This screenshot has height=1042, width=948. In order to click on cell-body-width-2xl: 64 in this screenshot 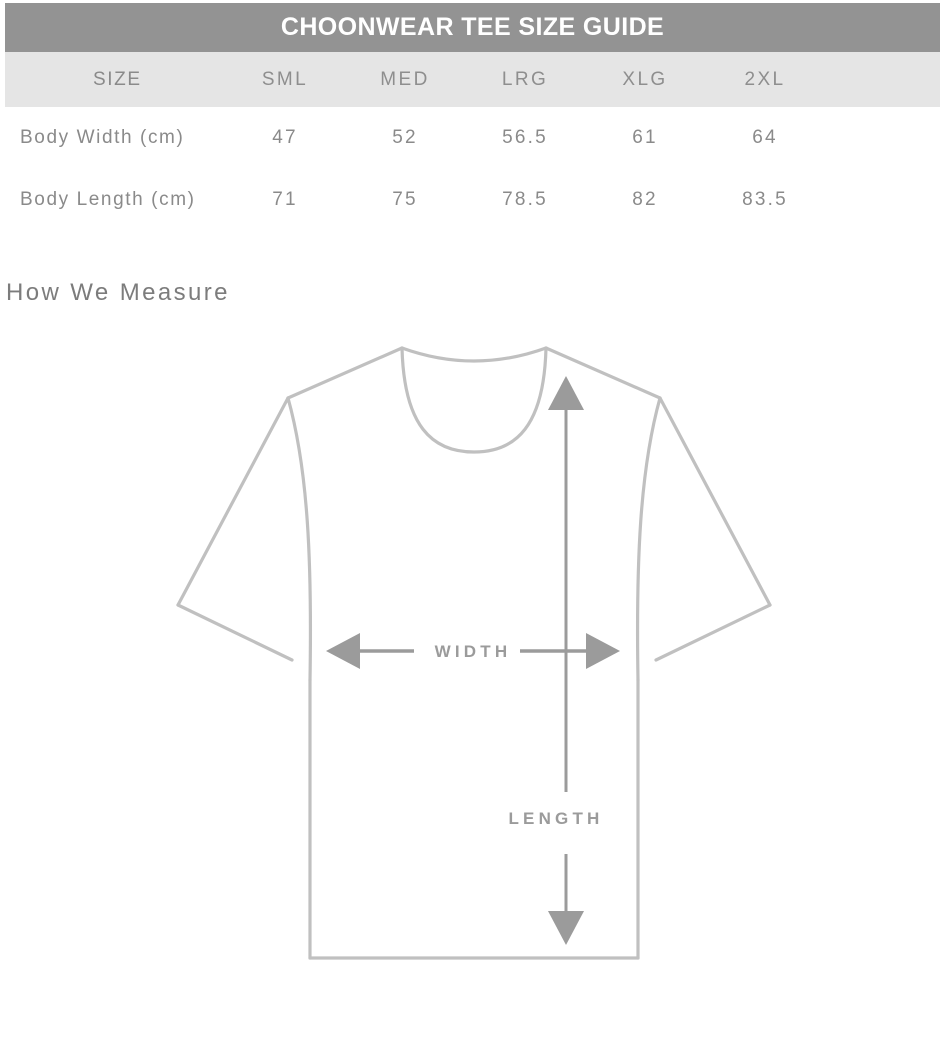, I will do `click(765, 137)`.